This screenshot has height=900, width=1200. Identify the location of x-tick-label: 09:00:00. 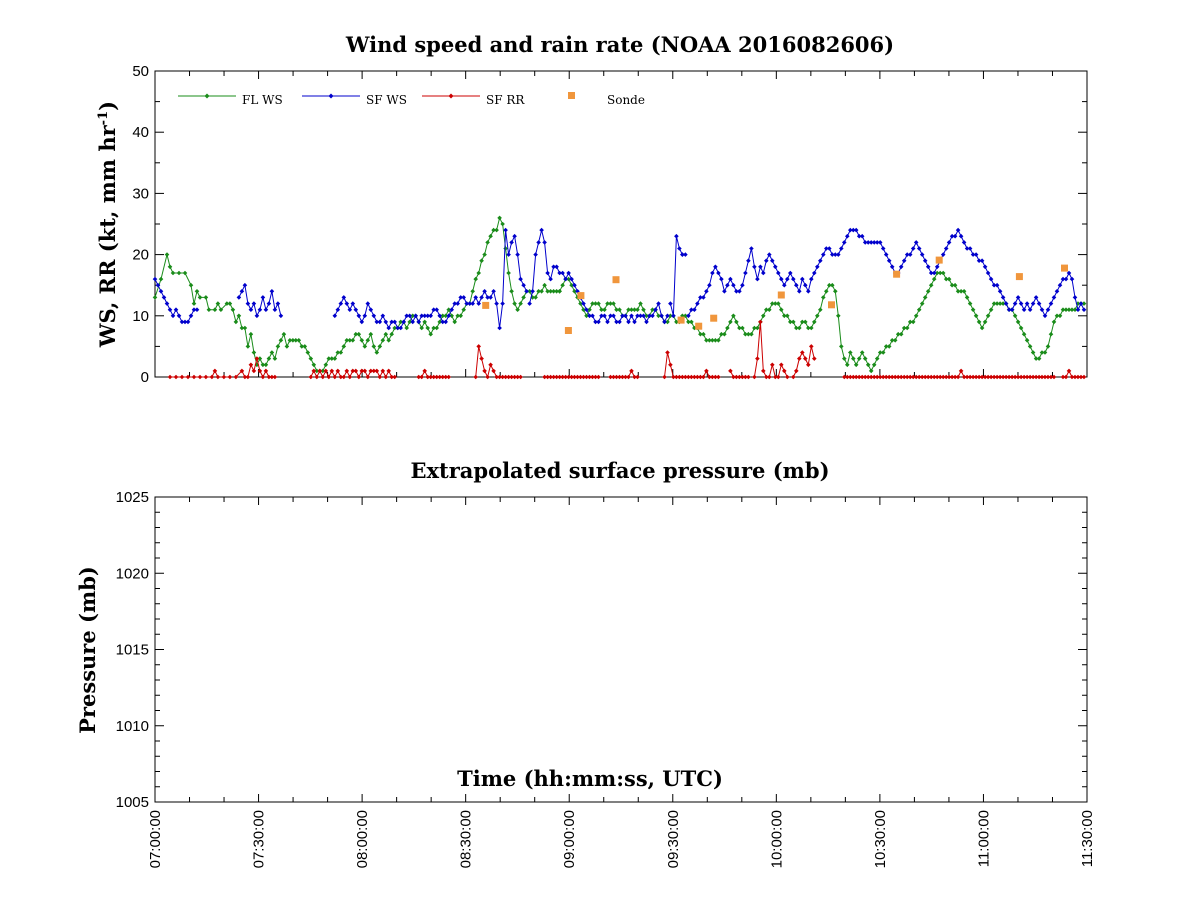
(569, 839).